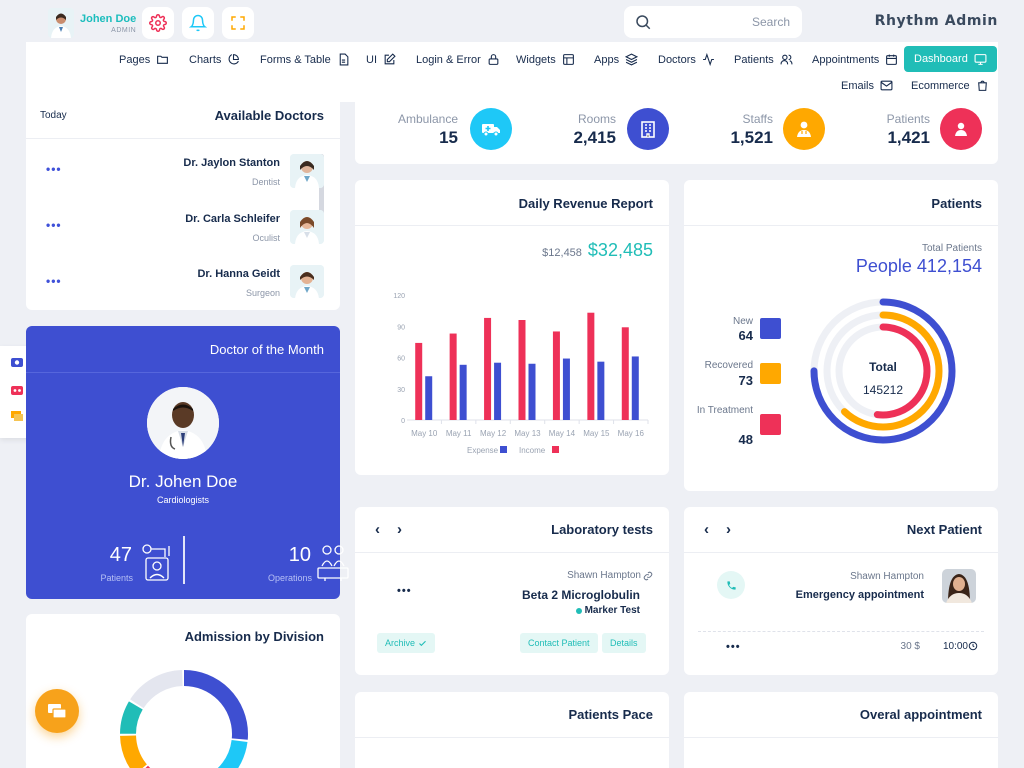 This screenshot has height=768, width=1024. What do you see at coordinates (936, 21) in the screenshot?
I see `brand-logo: Rhythm Admin` at bounding box center [936, 21].